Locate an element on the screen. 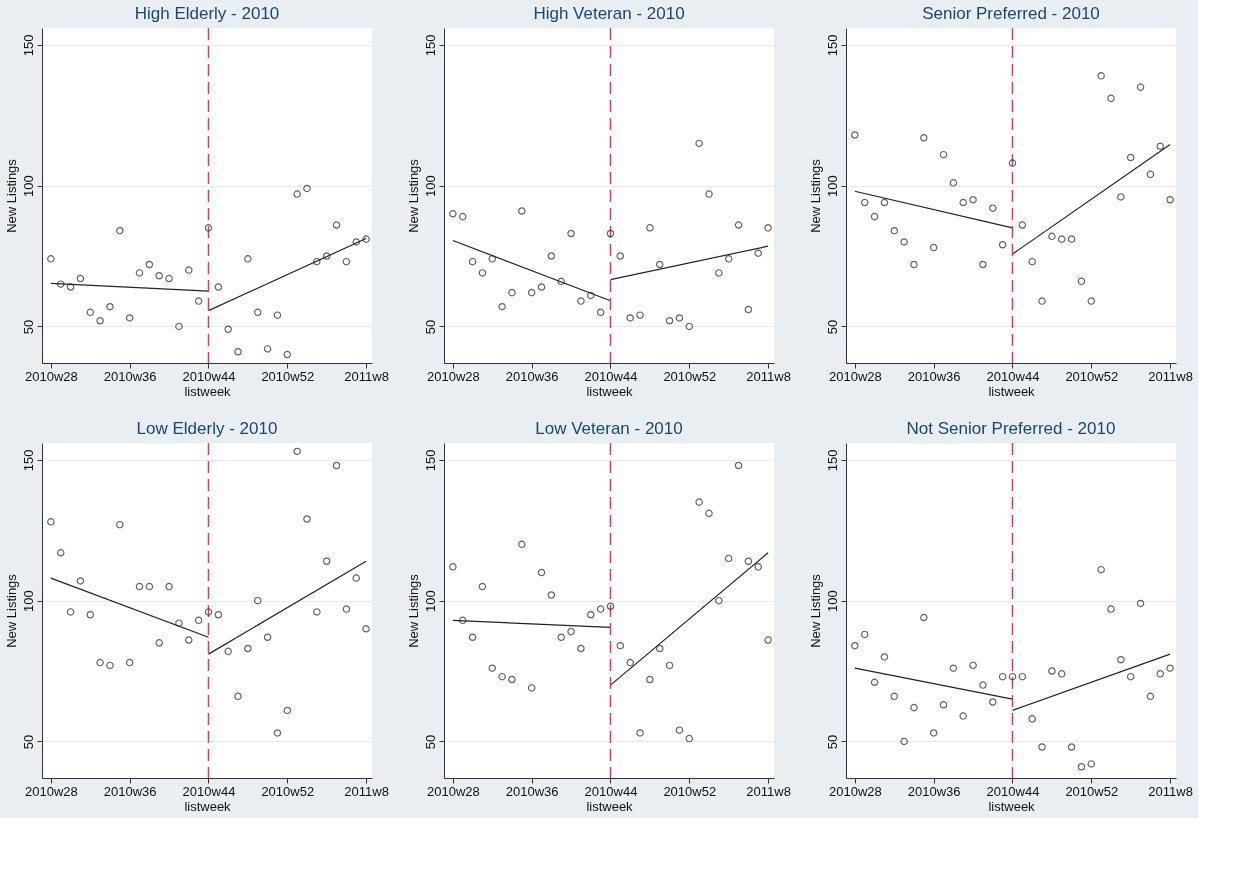  chart-title: High Veteran - 2010 is located at coordinates (609, 14).